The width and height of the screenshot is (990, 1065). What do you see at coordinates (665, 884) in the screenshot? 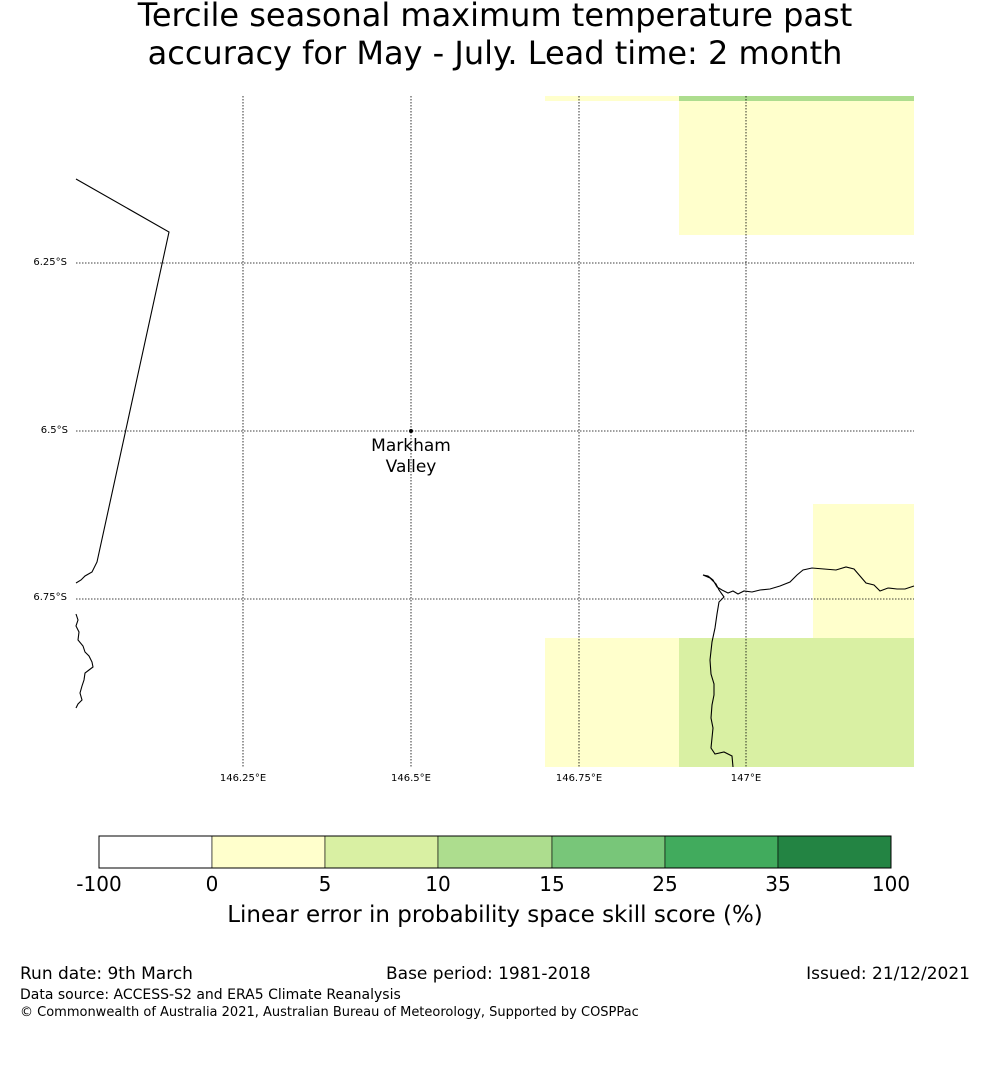
I see `colorbar-tick: 25` at bounding box center [665, 884].